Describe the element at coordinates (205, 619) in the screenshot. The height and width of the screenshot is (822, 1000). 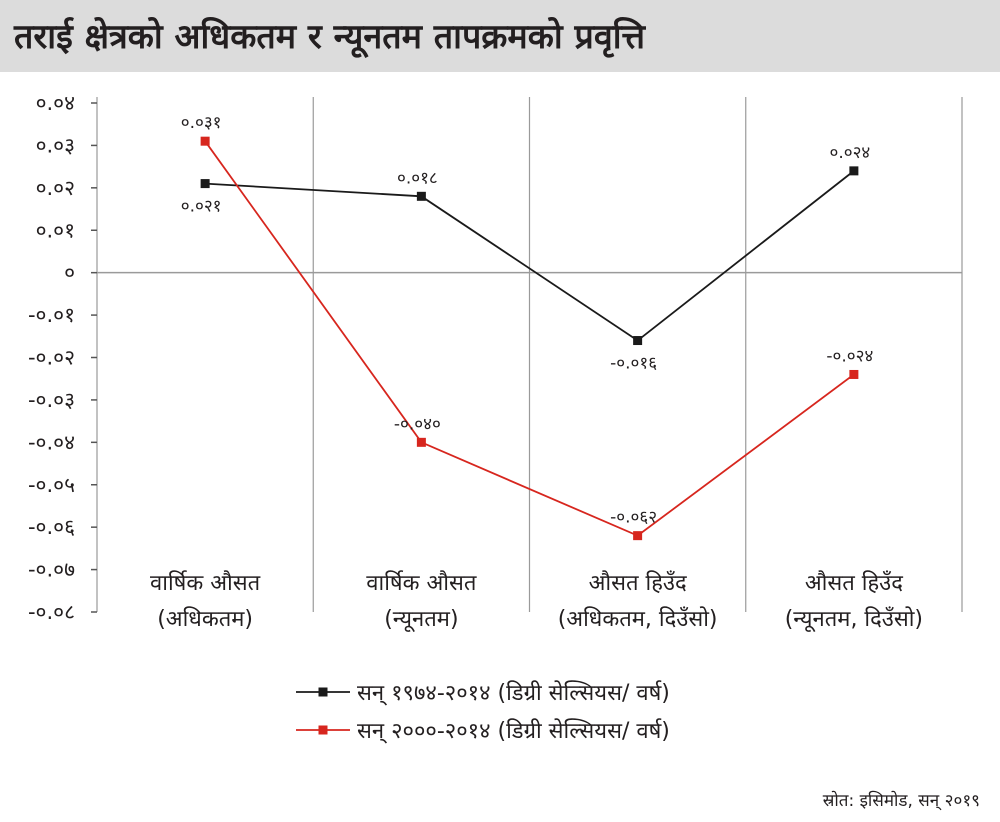
I see `category-label: (अधिकतम)` at that location.